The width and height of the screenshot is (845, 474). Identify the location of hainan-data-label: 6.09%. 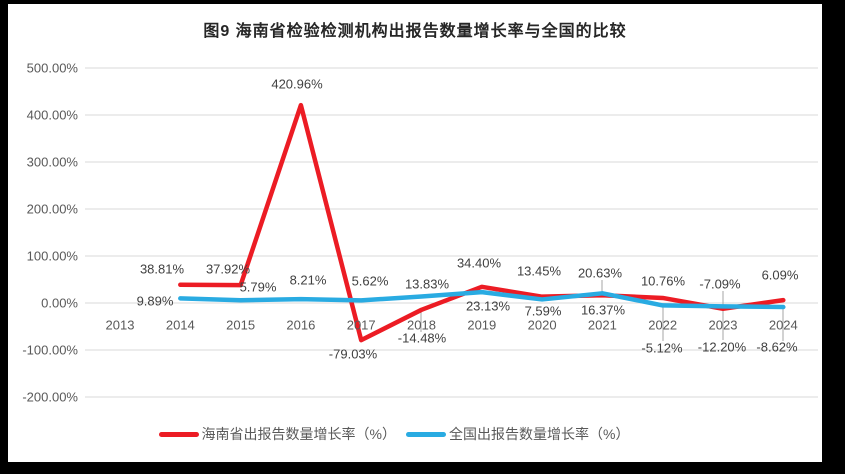
(780, 275).